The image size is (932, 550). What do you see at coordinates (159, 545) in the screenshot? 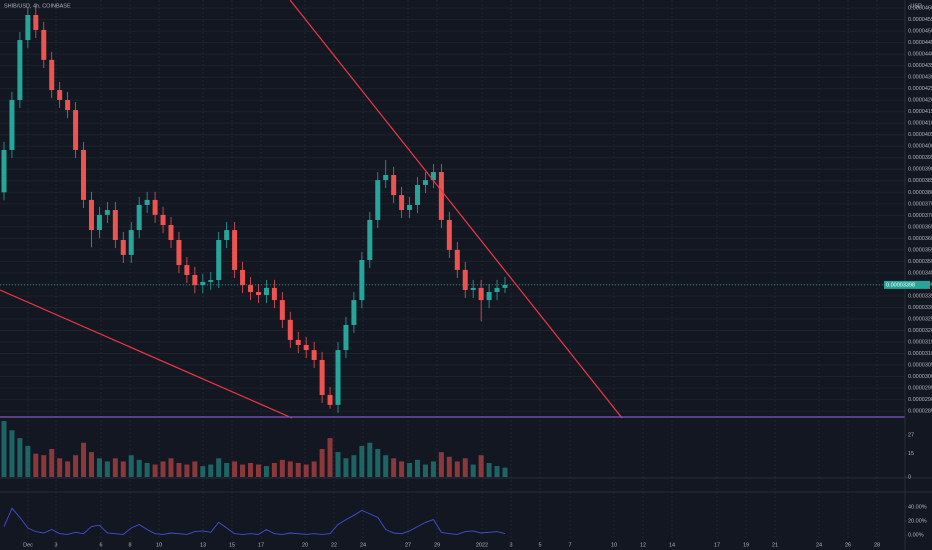
I see `x-tick-label: 10` at bounding box center [159, 545].